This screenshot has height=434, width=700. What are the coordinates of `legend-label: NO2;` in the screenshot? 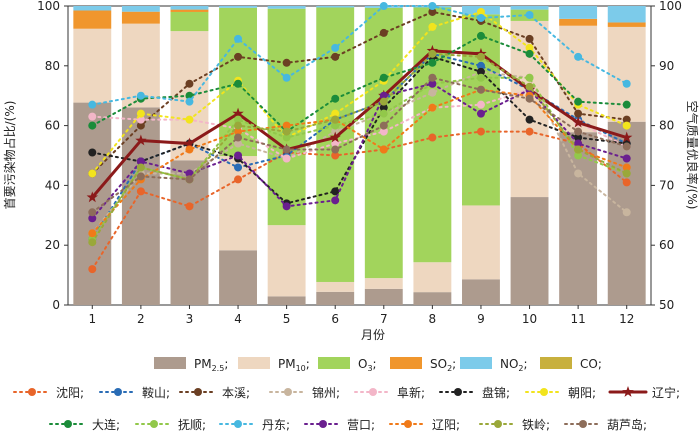 It's located at (514, 365).